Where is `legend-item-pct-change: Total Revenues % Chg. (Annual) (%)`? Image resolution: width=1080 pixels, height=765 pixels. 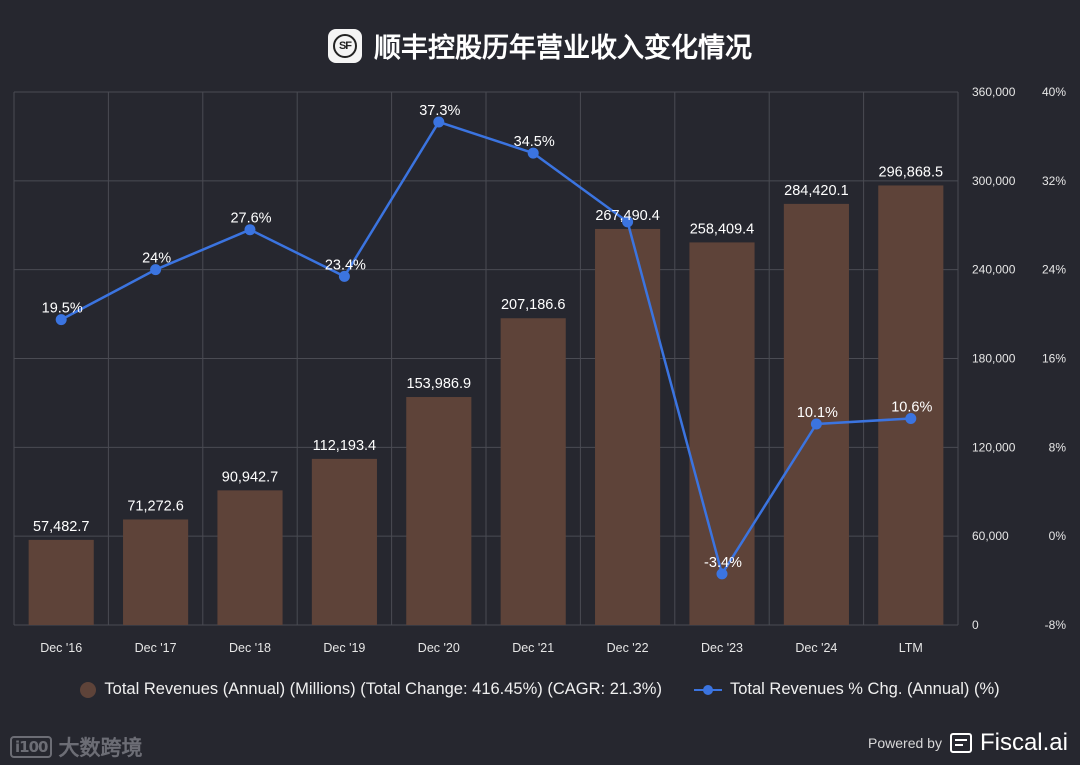 legend-item-pct-change: Total Revenues % Chg. (Annual) (%) is located at coordinates (846, 689).